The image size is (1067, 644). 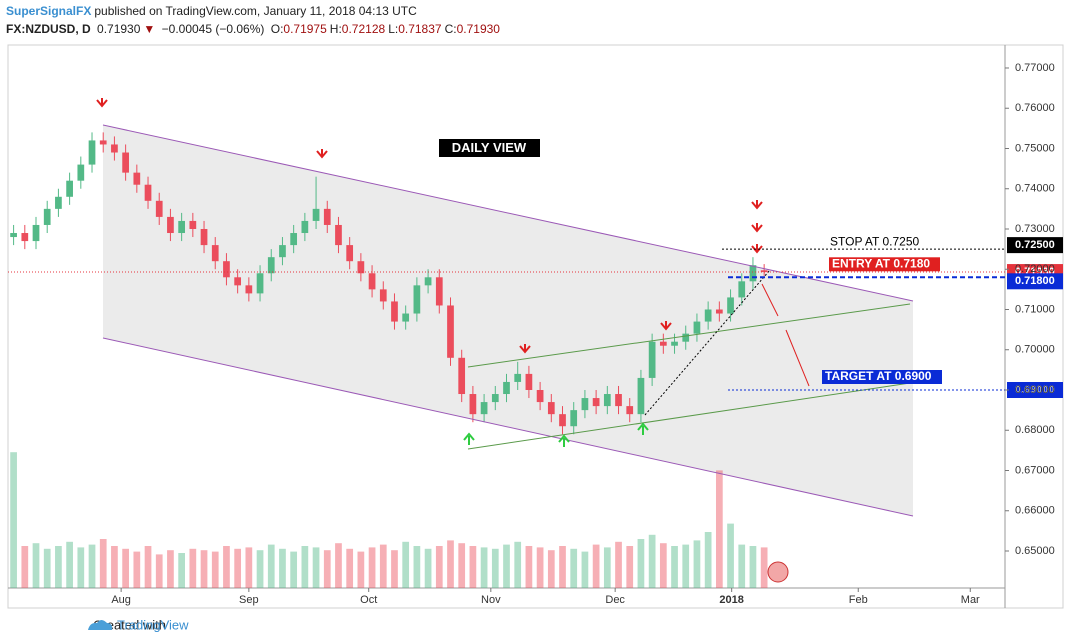 What do you see at coordinates (420, 29) in the screenshot?
I see `ohlc-value: 0.71837` at bounding box center [420, 29].